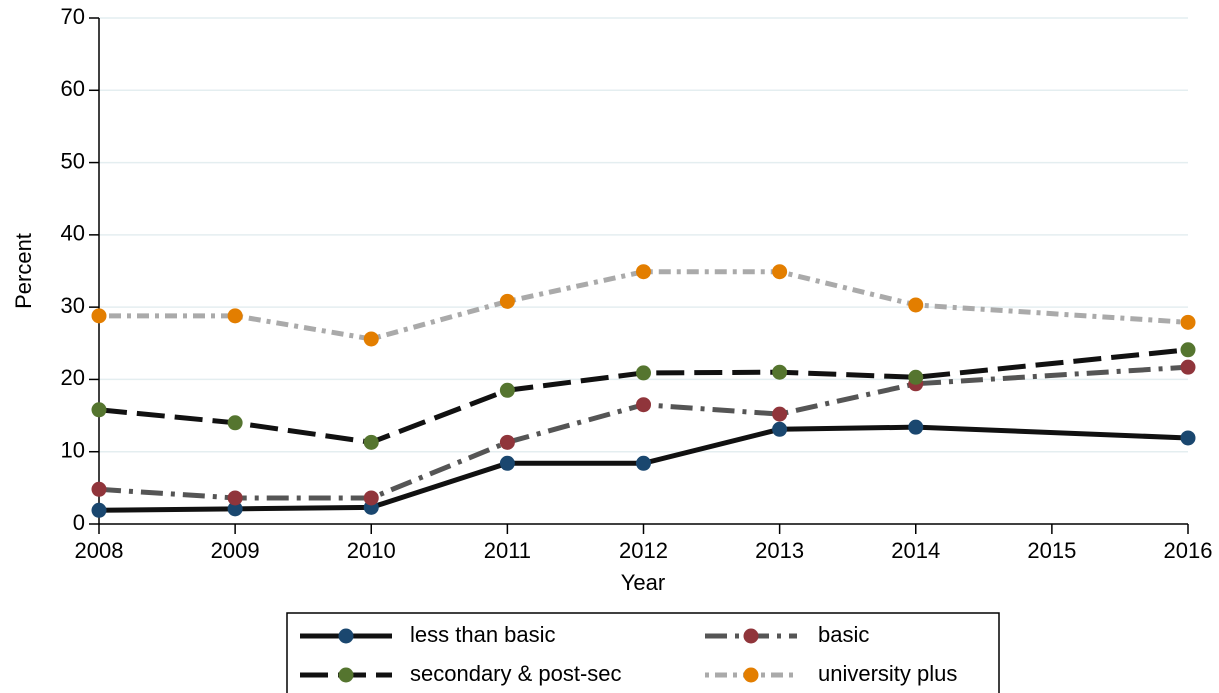 Image resolution: width=1219 pixels, height=693 pixels. I want to click on x-tick-label: 2011, so click(507, 550).